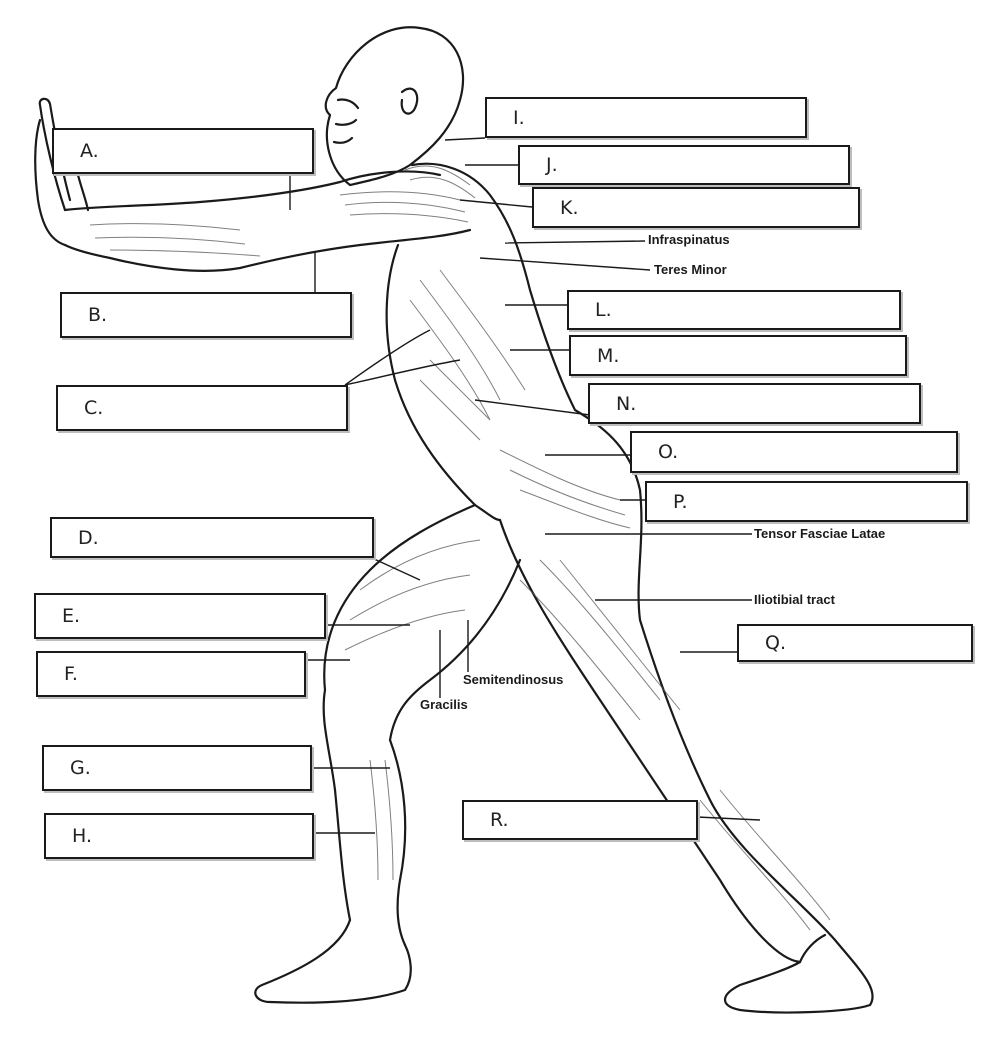 Image resolution: width=1004 pixels, height=1037 pixels. What do you see at coordinates (754, 403) in the screenshot?
I see `label-box-N: N.` at bounding box center [754, 403].